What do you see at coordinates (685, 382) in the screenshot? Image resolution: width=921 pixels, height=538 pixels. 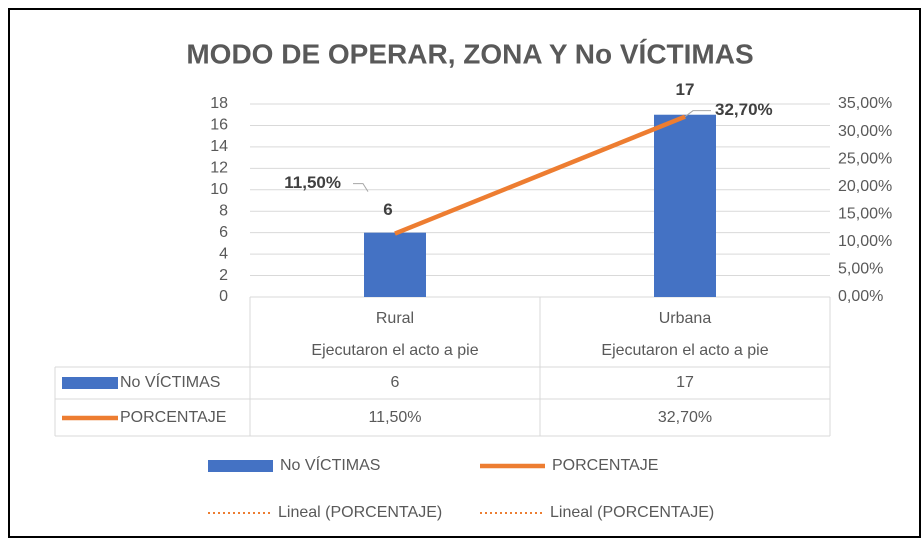 I see `table-cell: 17` at bounding box center [685, 382].